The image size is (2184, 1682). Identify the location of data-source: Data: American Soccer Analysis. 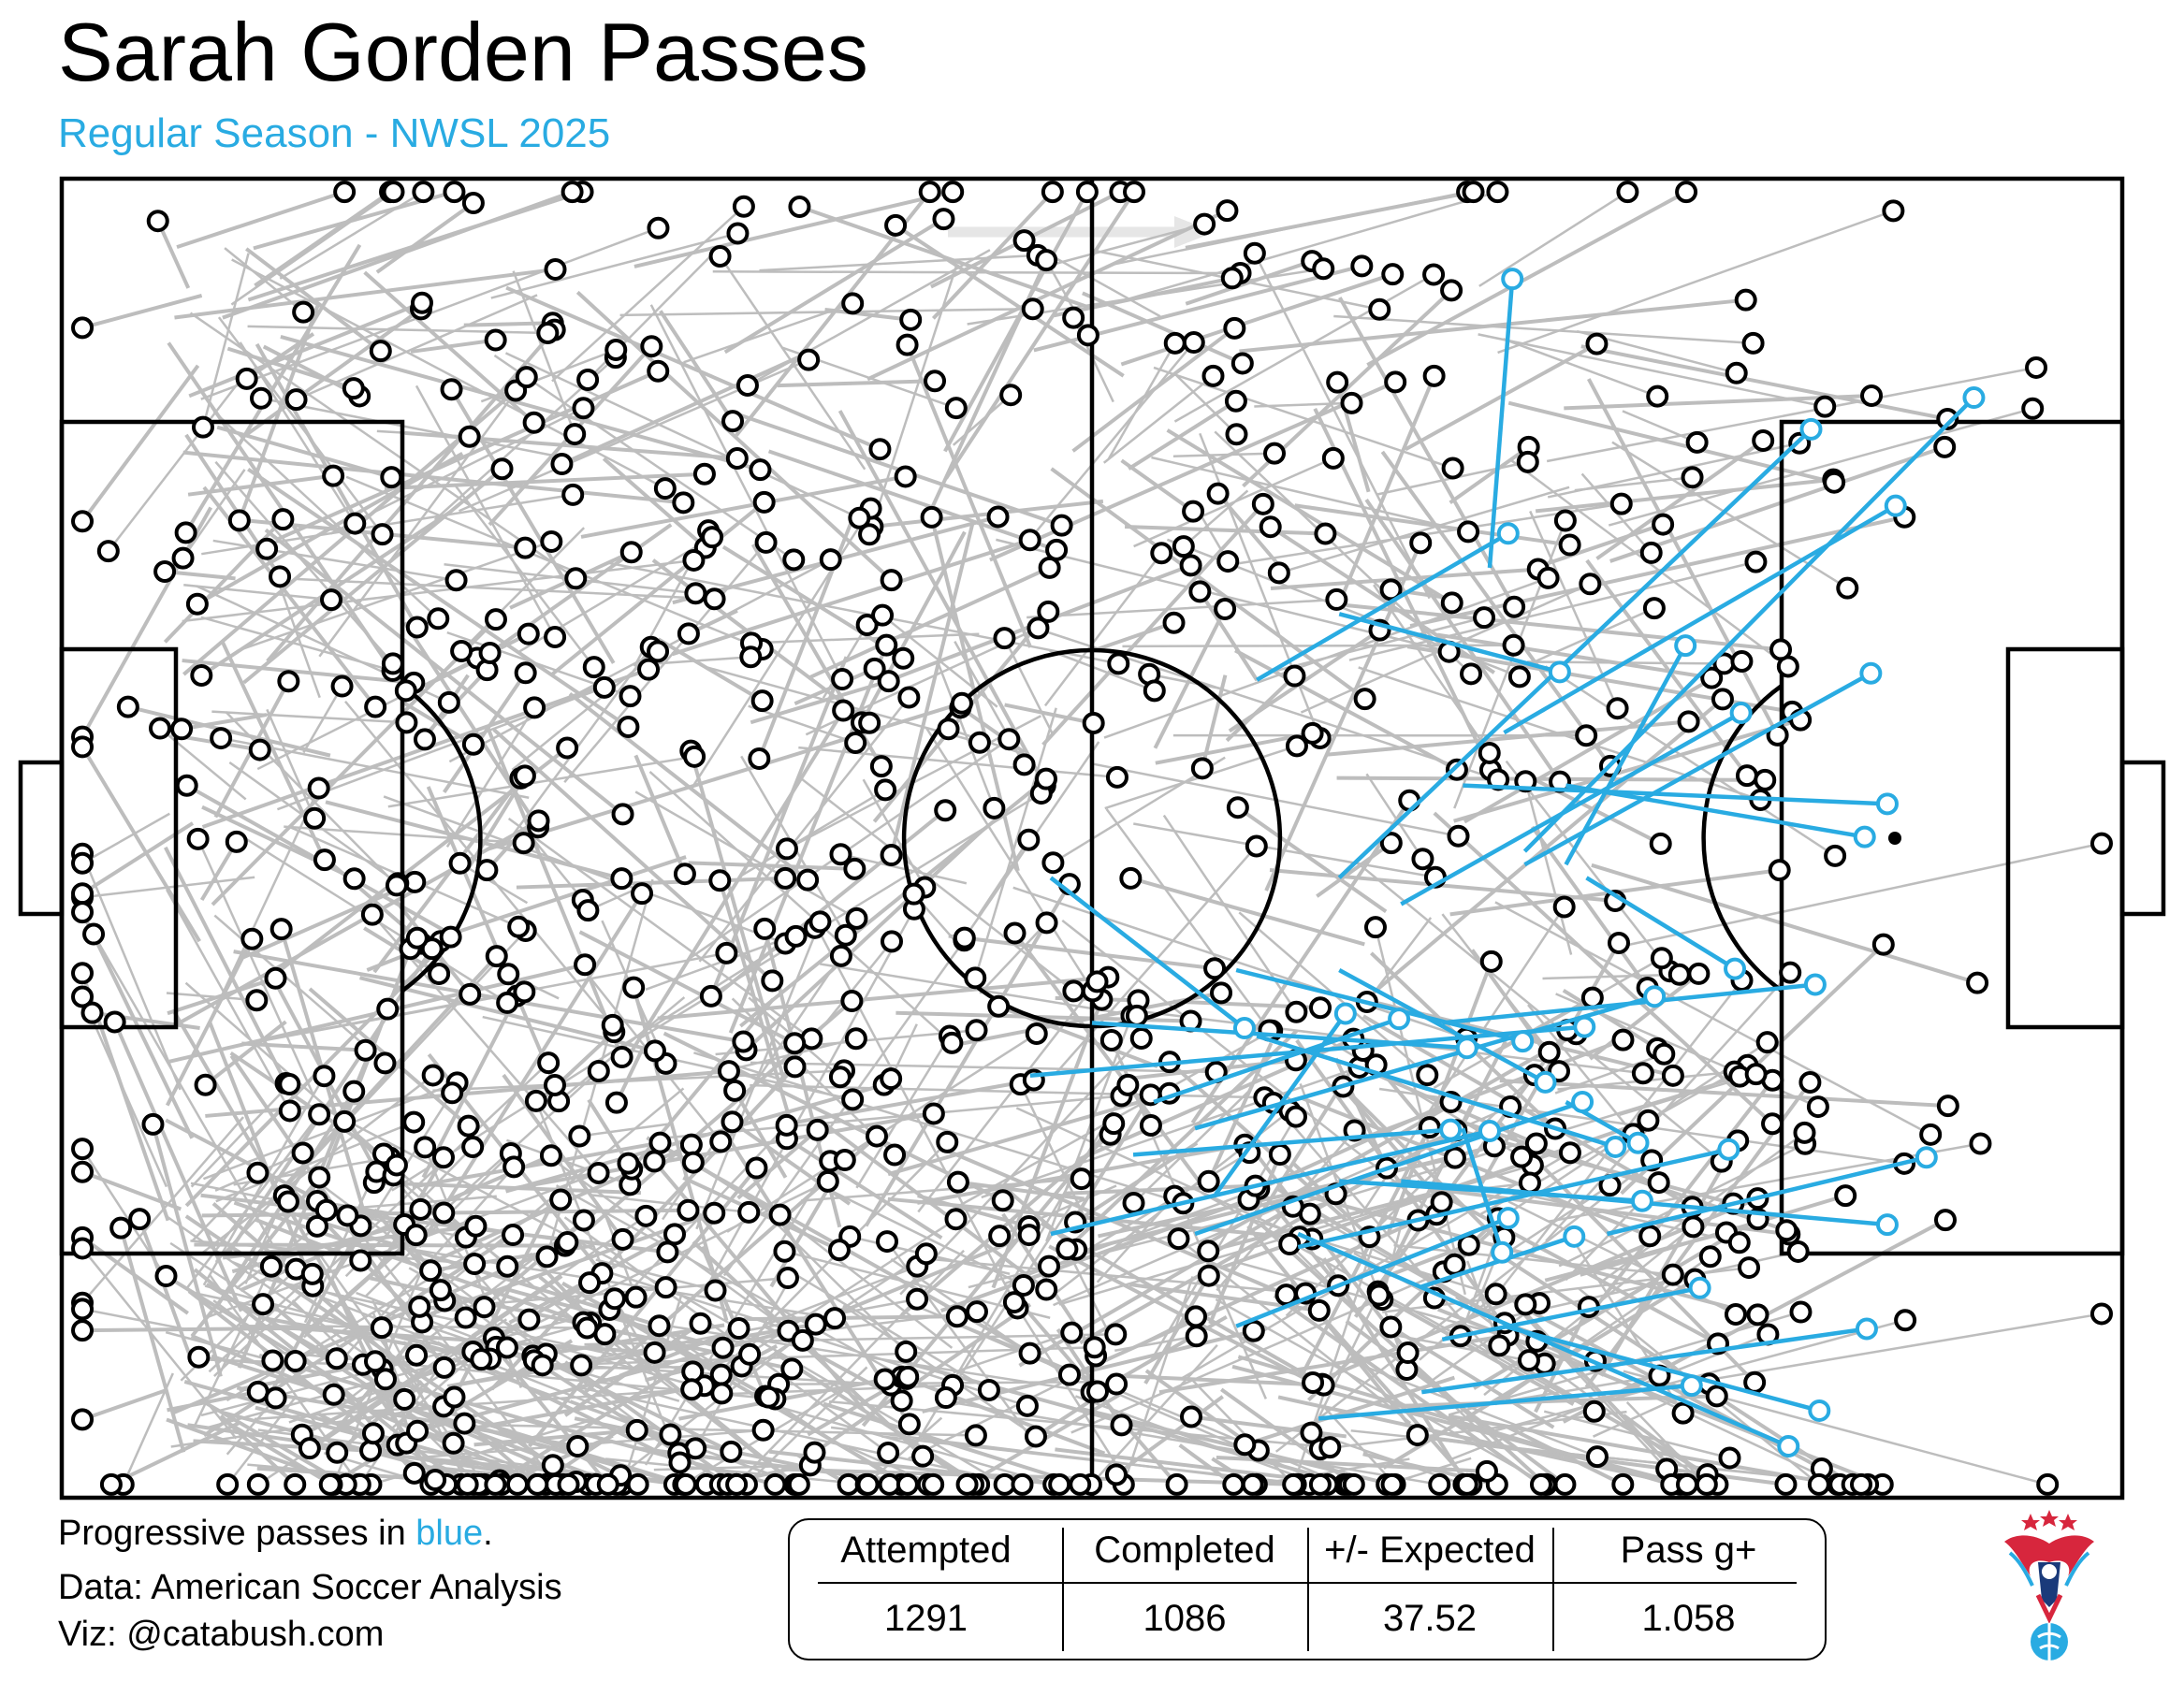
(310, 1587).